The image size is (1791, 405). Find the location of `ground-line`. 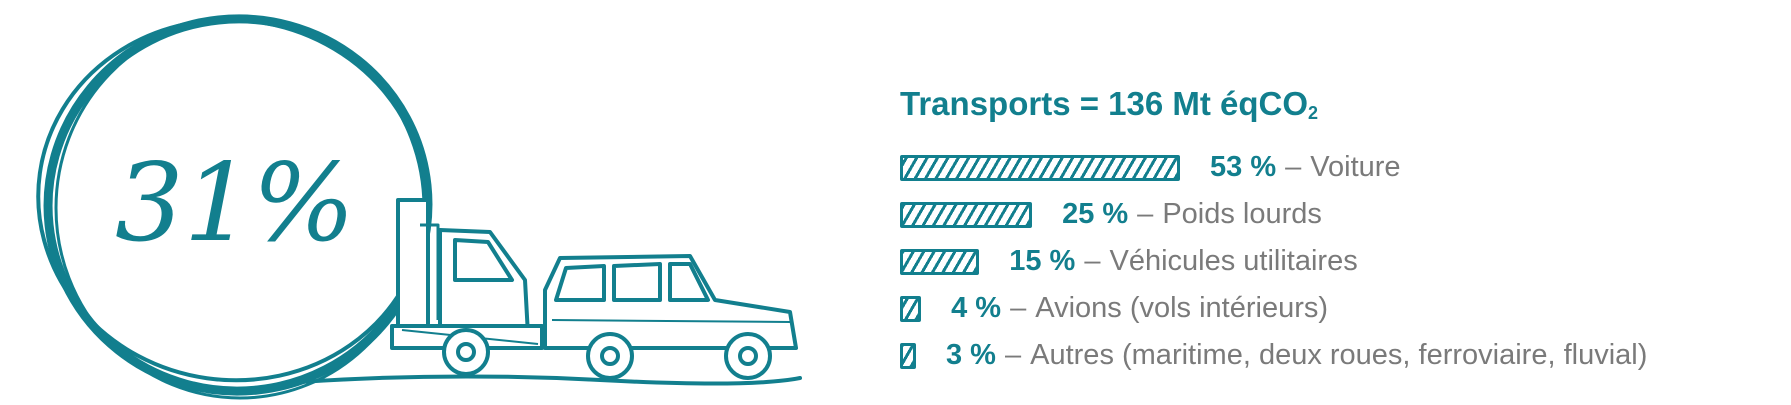

ground-line is located at coordinates (550, 380).